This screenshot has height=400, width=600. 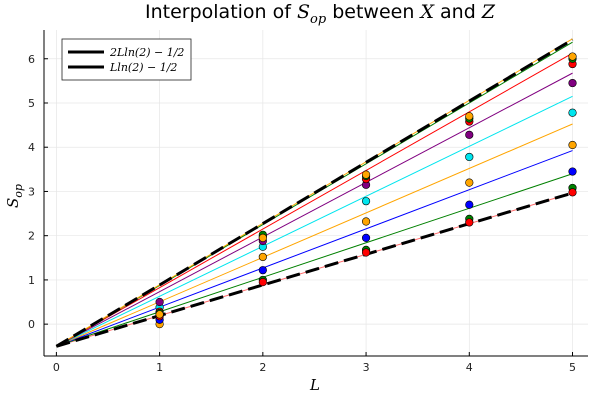 I want to click on y-axis-label: Sop, so click(x=14, y=196).